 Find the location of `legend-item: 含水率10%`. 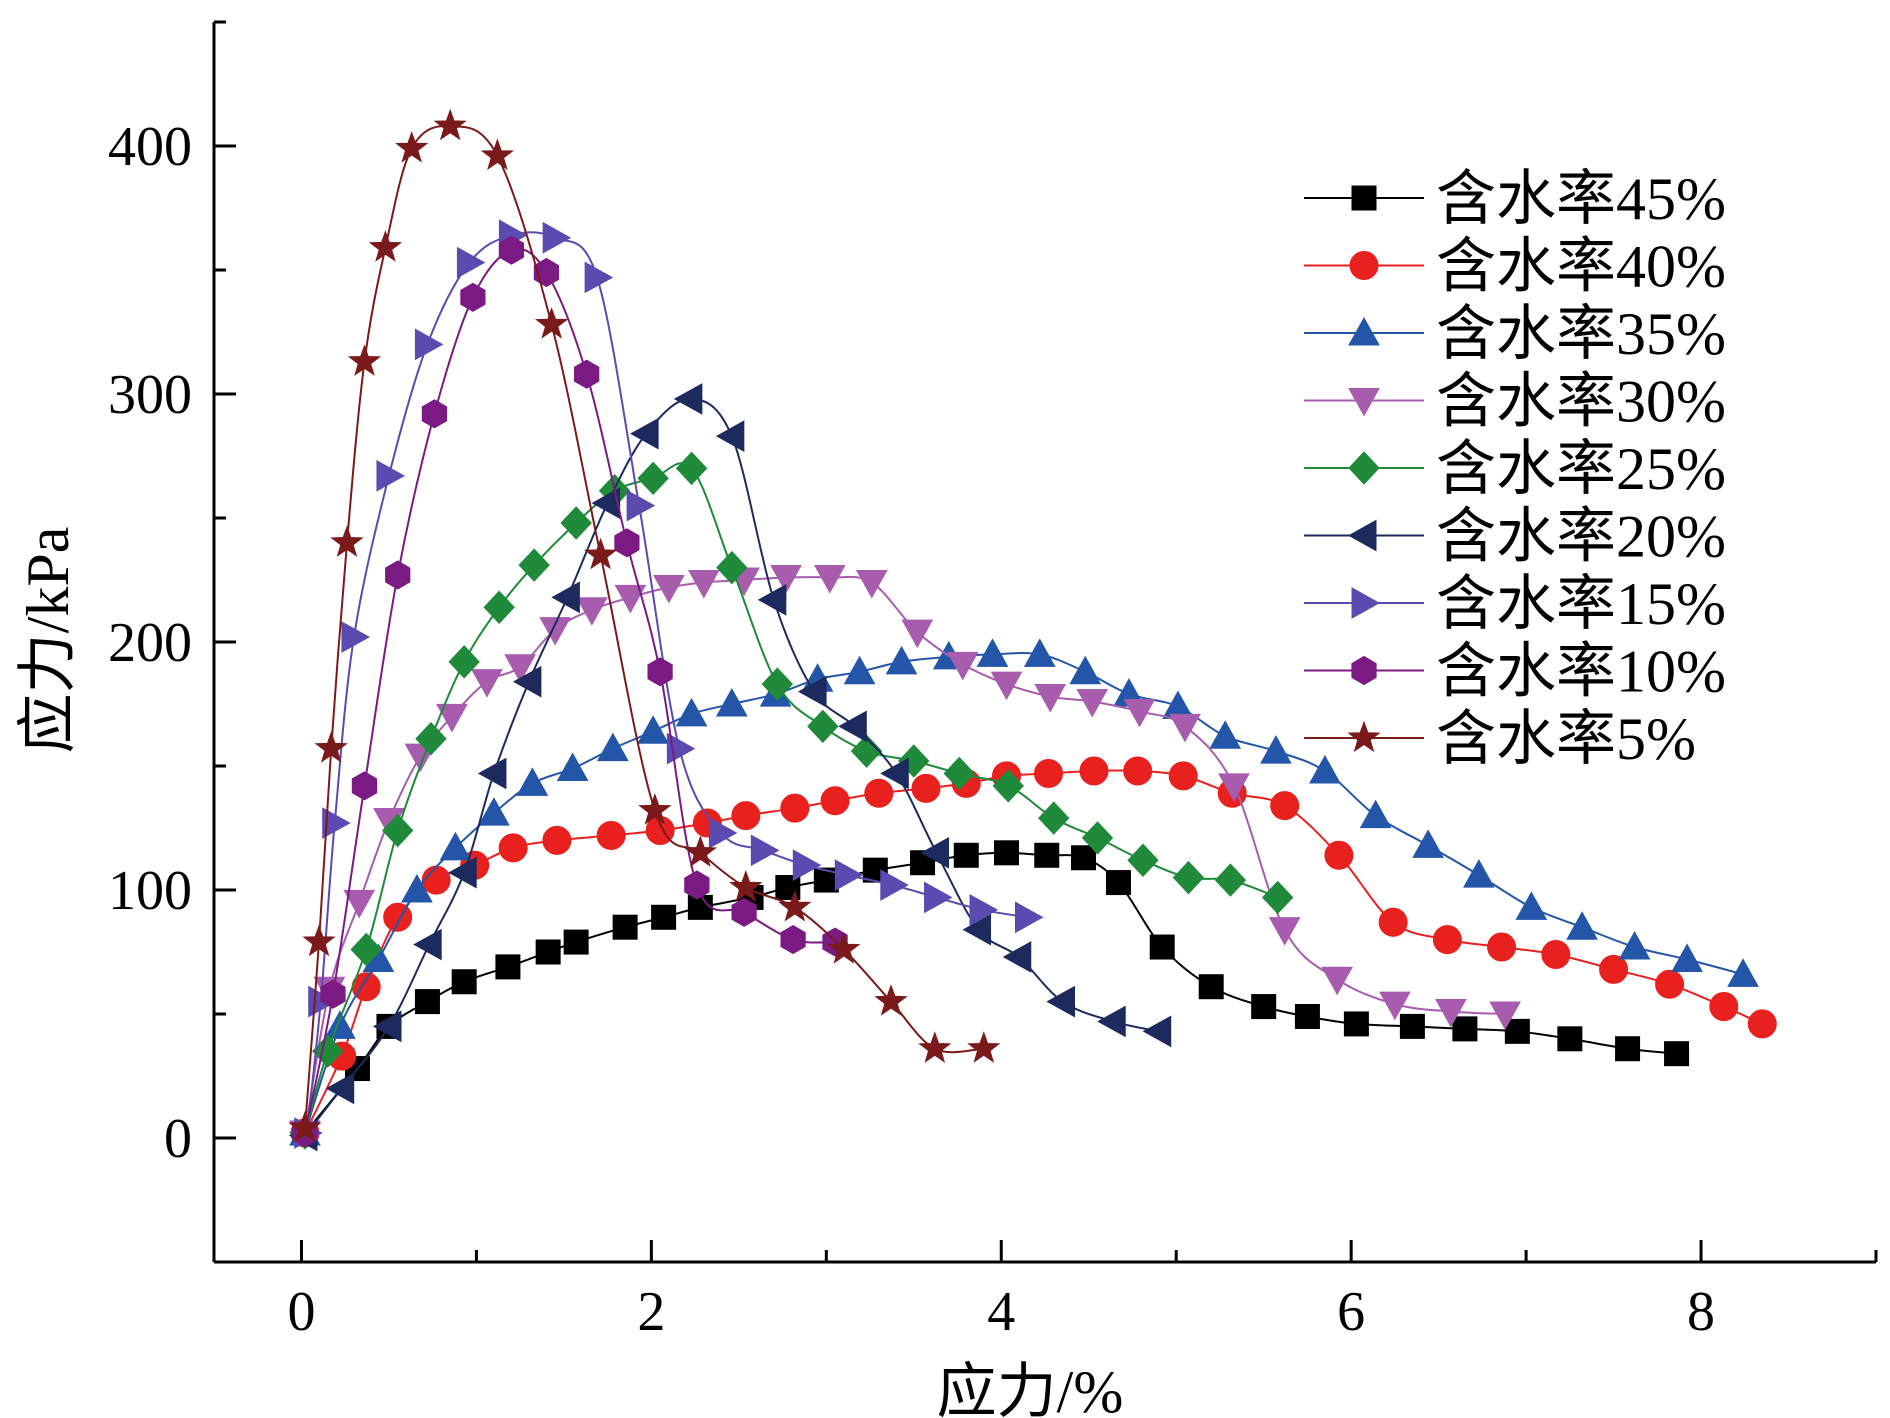

legend-item: 含水率10% is located at coordinates (1515, 672).